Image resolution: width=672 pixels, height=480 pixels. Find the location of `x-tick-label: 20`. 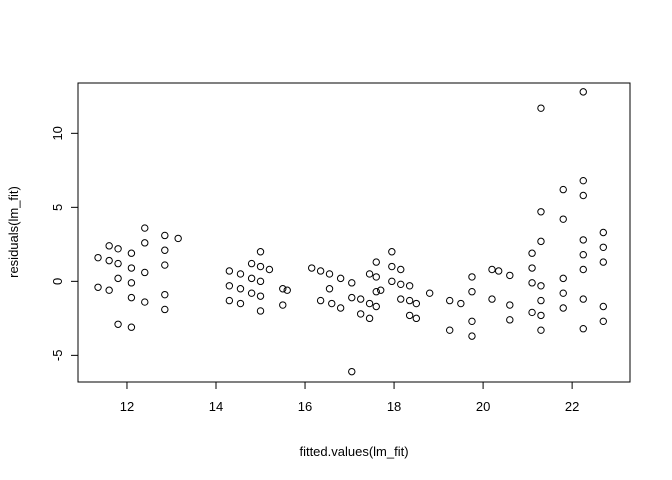

x-tick-label: 20 is located at coordinates (483, 406).